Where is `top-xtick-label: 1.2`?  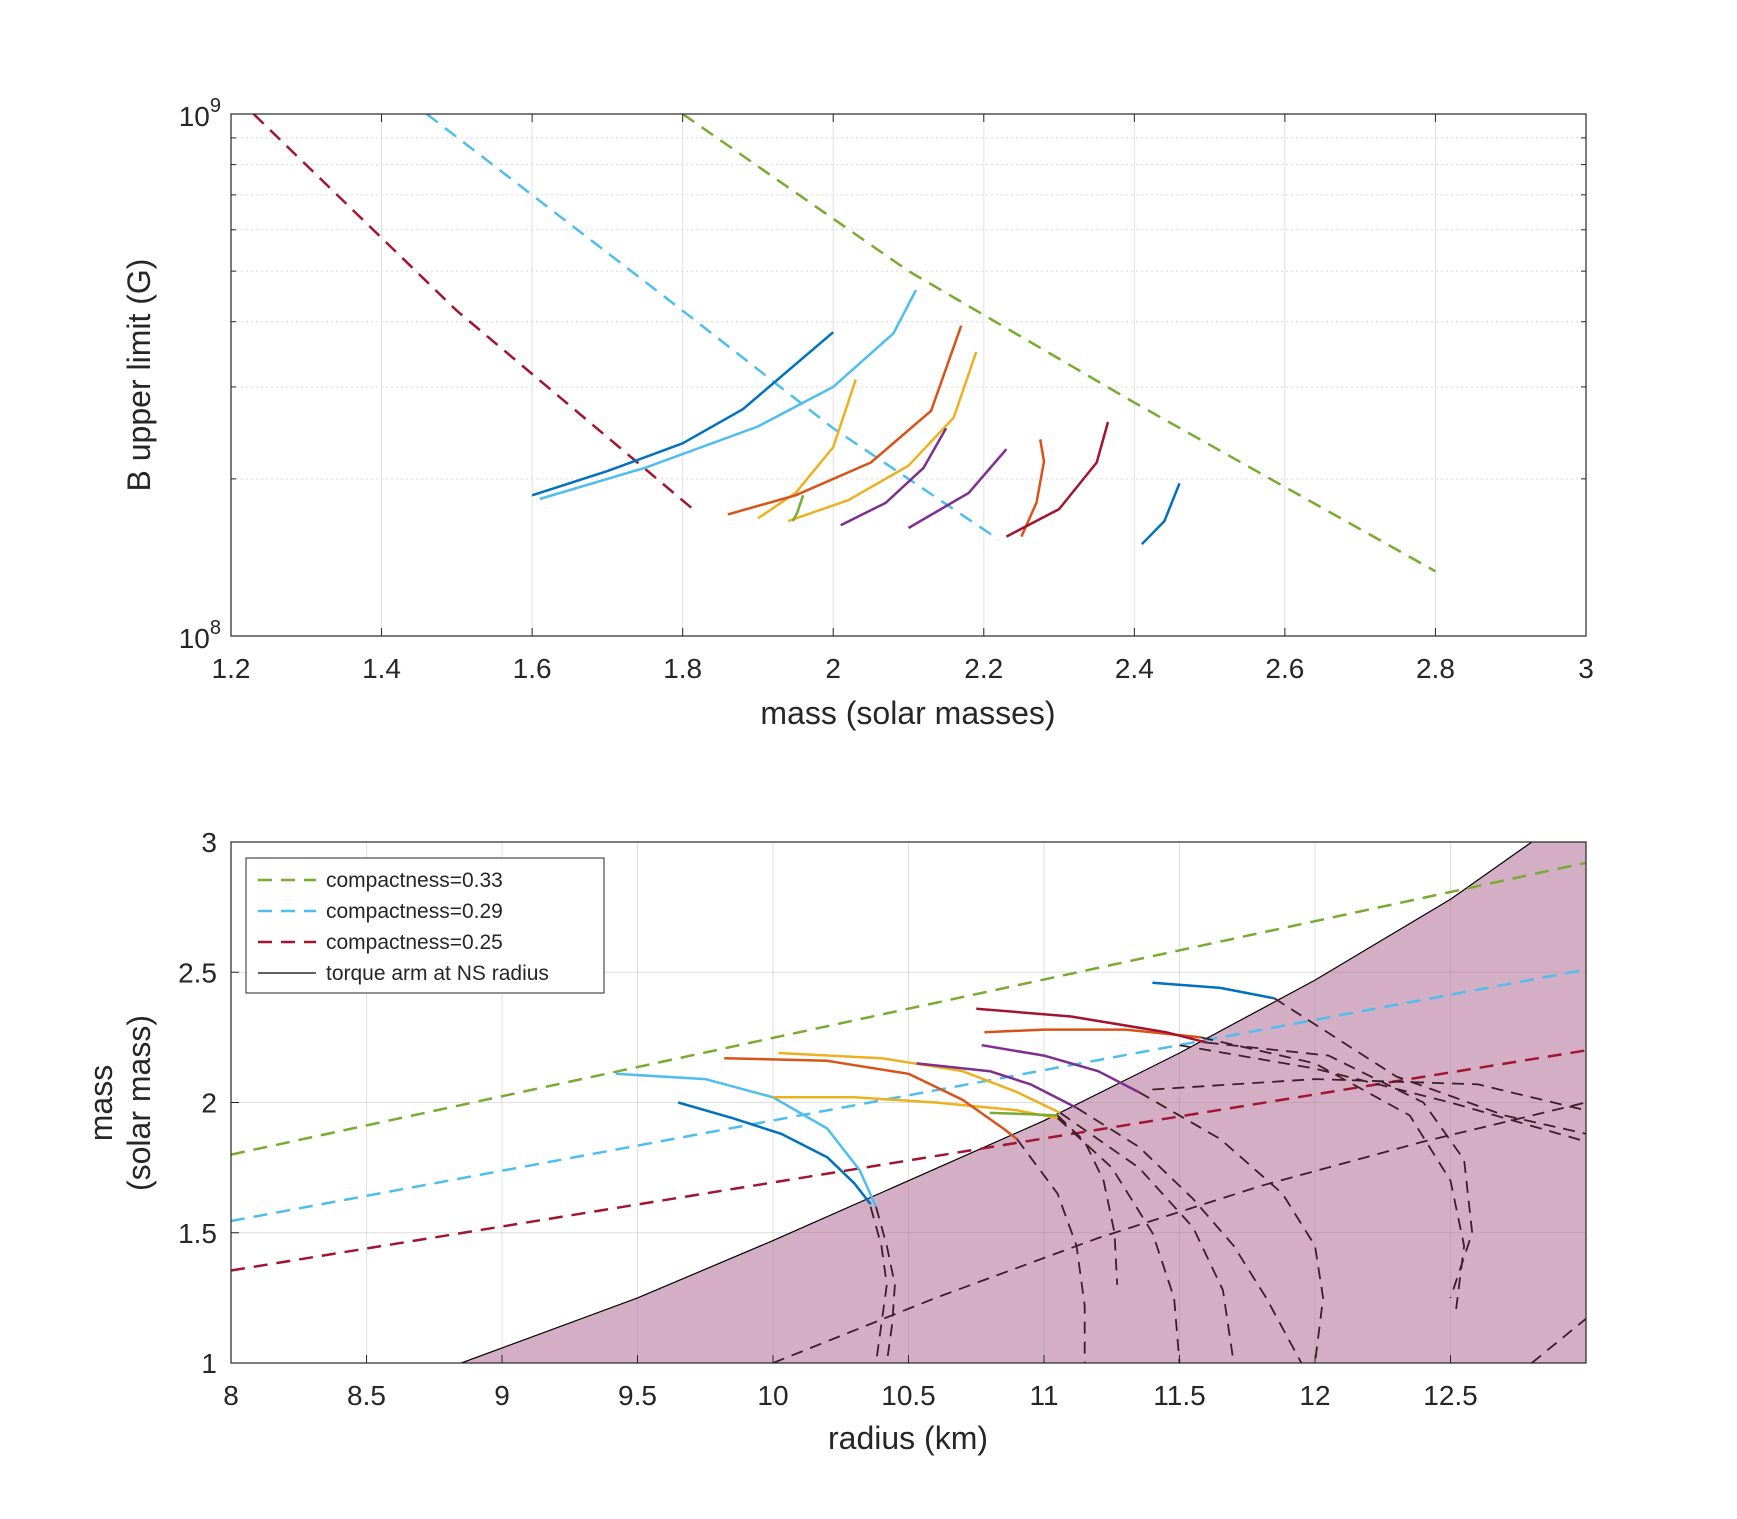 top-xtick-label: 1.2 is located at coordinates (231, 668).